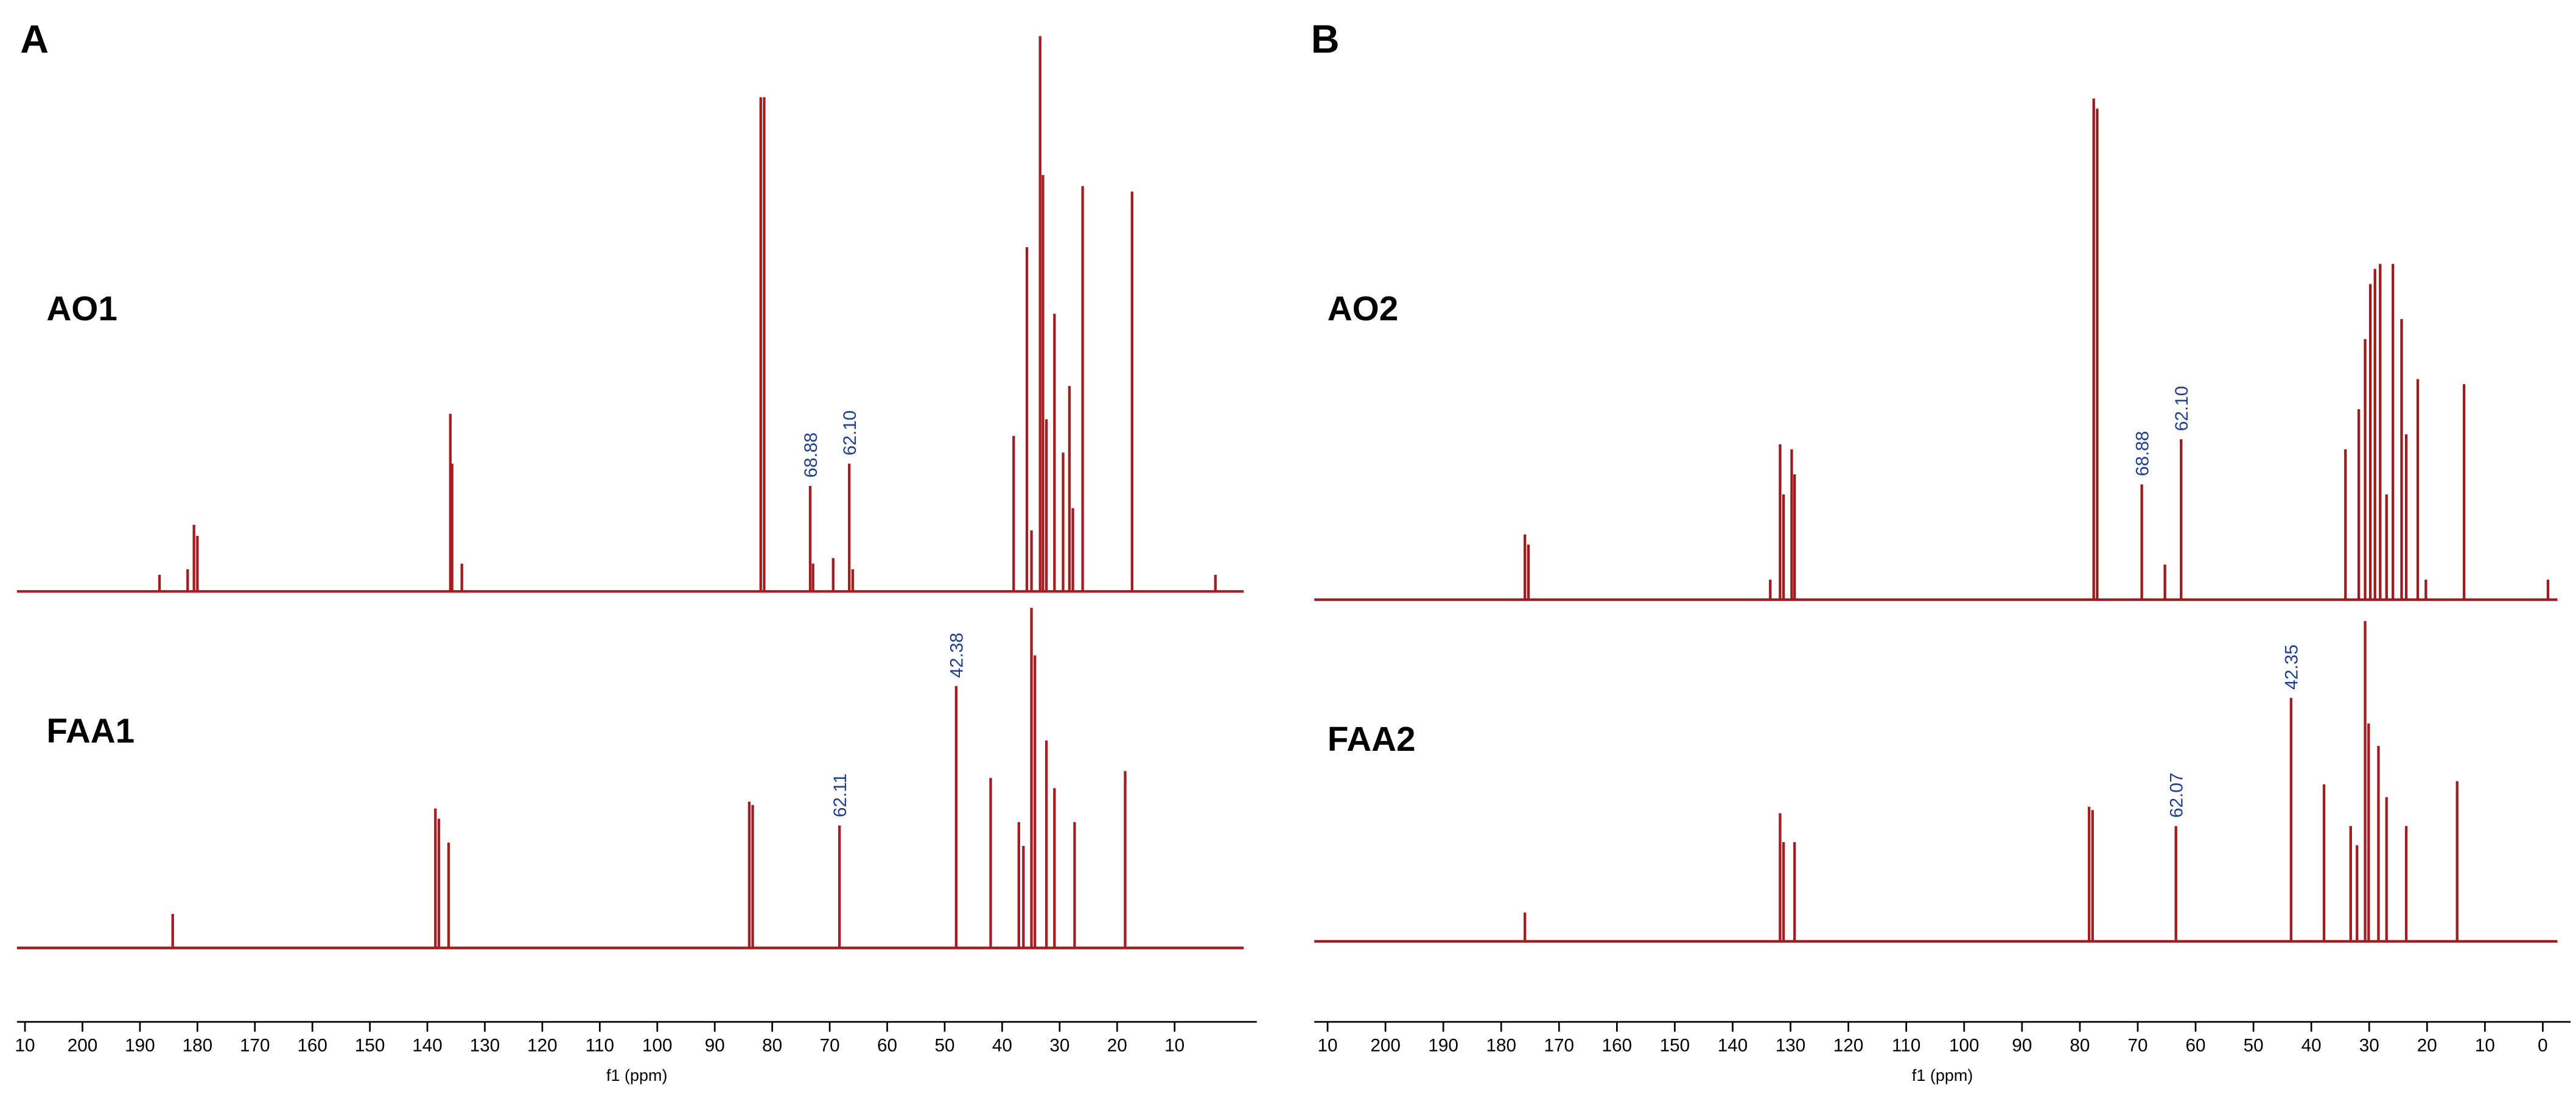  What do you see at coordinates (2543, 1046) in the screenshot?
I see `x-tick-label: 0` at bounding box center [2543, 1046].